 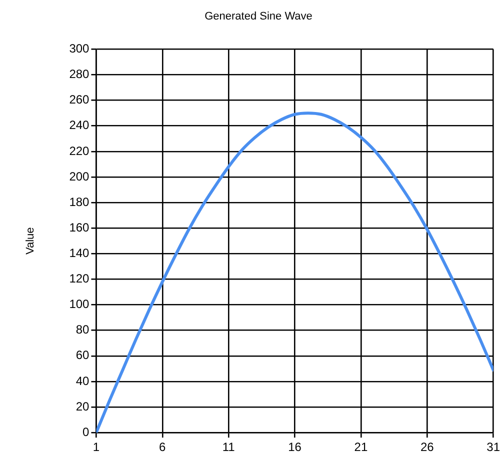 I want to click on y-axis-title: Value, so click(x=30, y=241).